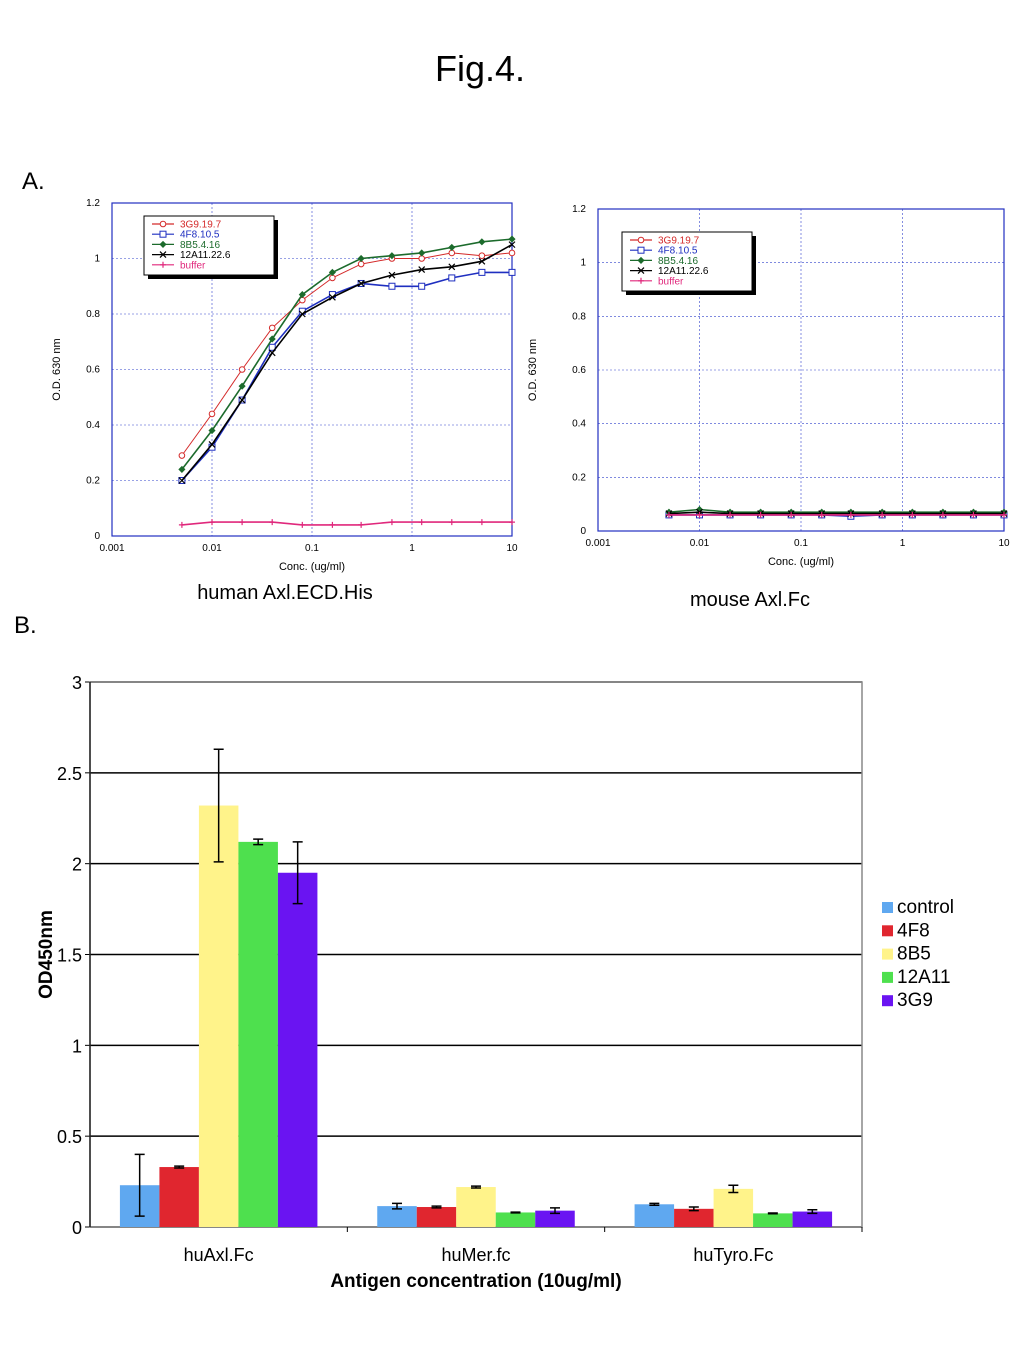 The height and width of the screenshot is (1365, 1024). Describe the element at coordinates (887, 977) in the screenshot. I see `bars-legend-swatch` at that location.